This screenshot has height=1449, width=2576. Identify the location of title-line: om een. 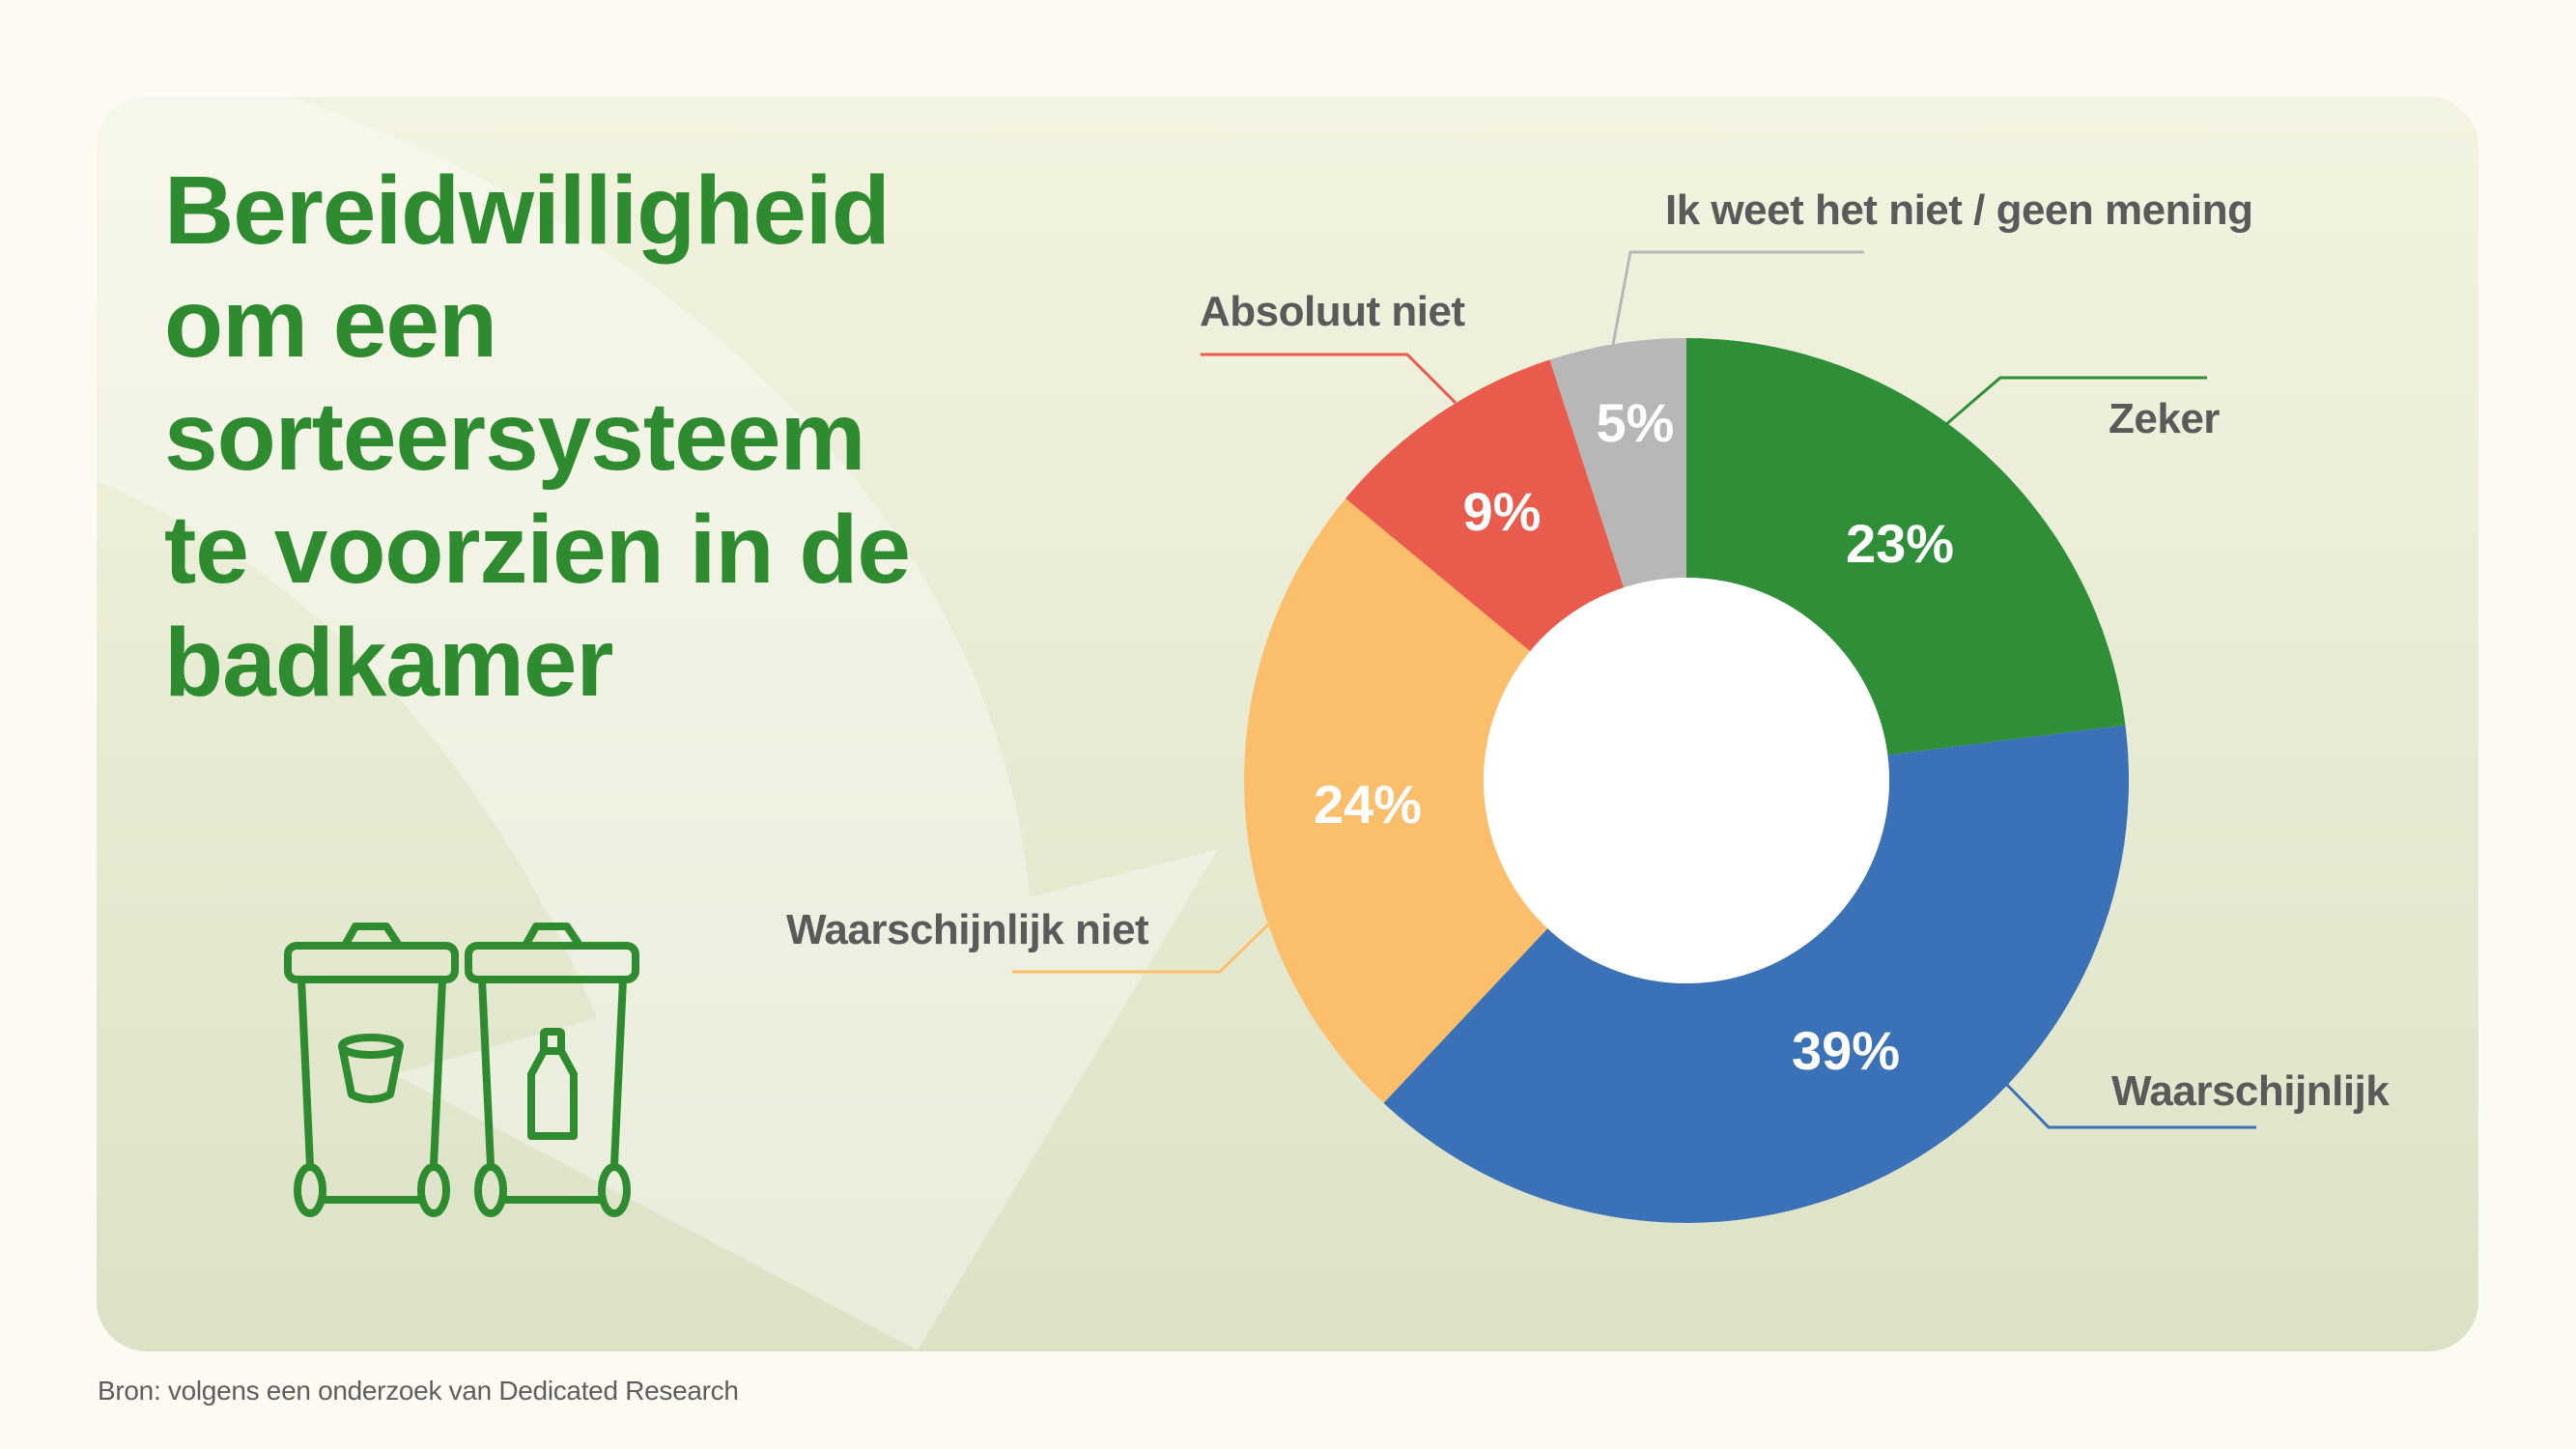
(330, 324).